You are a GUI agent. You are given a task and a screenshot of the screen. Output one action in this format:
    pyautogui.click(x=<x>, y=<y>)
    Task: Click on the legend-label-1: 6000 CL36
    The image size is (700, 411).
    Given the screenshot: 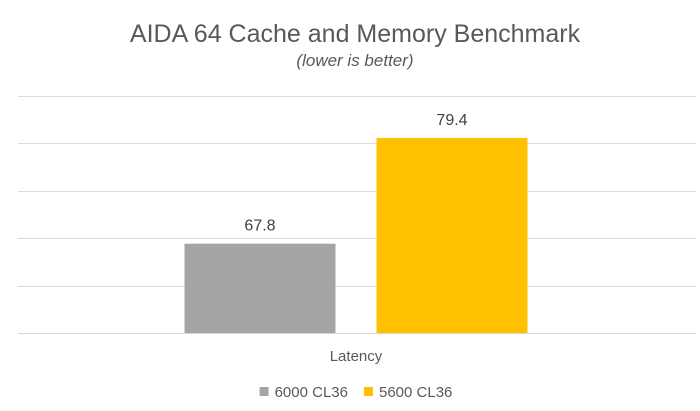 What is the action you would take?
    pyautogui.click(x=311, y=392)
    